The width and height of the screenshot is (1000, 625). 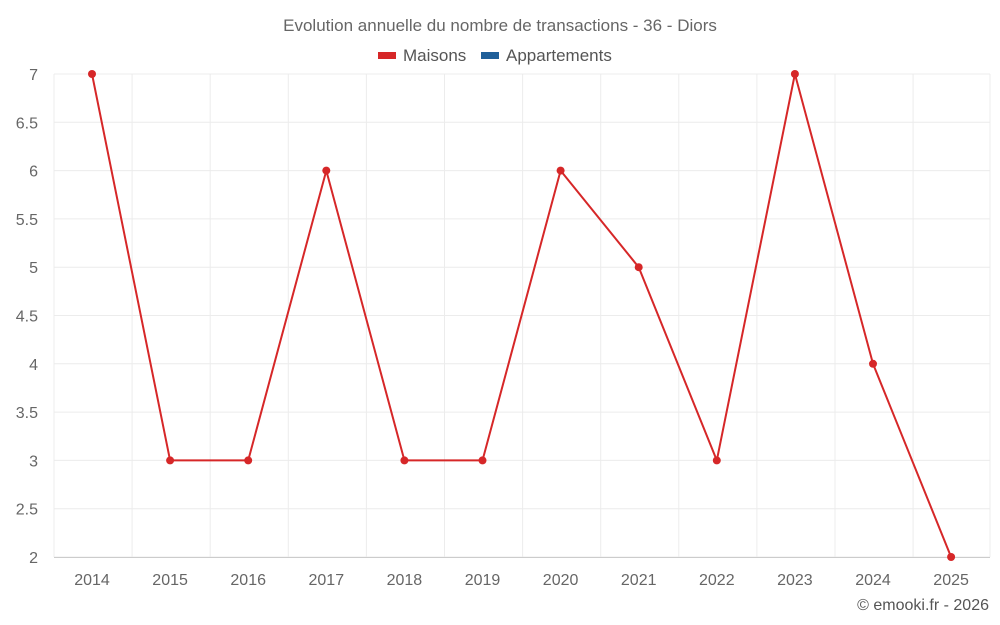 I want to click on x-tick-label: 2015, so click(x=170, y=580).